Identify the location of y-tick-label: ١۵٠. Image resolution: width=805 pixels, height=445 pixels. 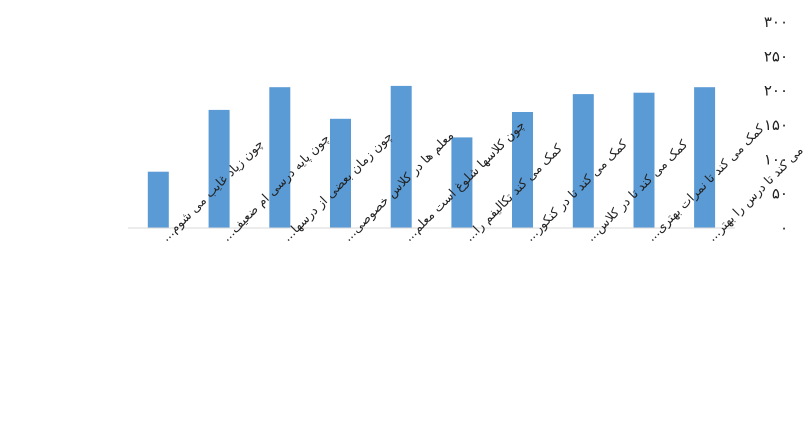
(776, 125).